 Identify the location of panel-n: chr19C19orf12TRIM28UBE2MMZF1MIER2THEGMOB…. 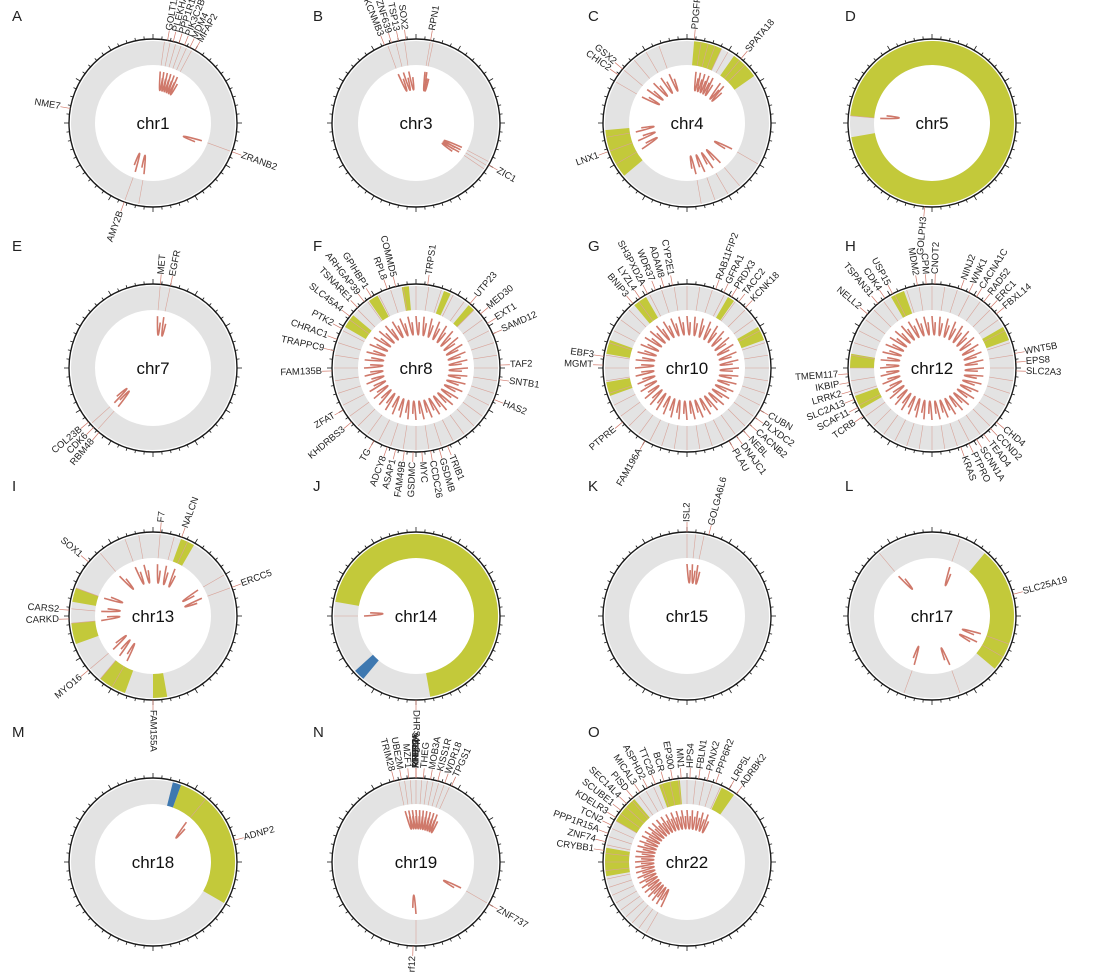
(428, 852).